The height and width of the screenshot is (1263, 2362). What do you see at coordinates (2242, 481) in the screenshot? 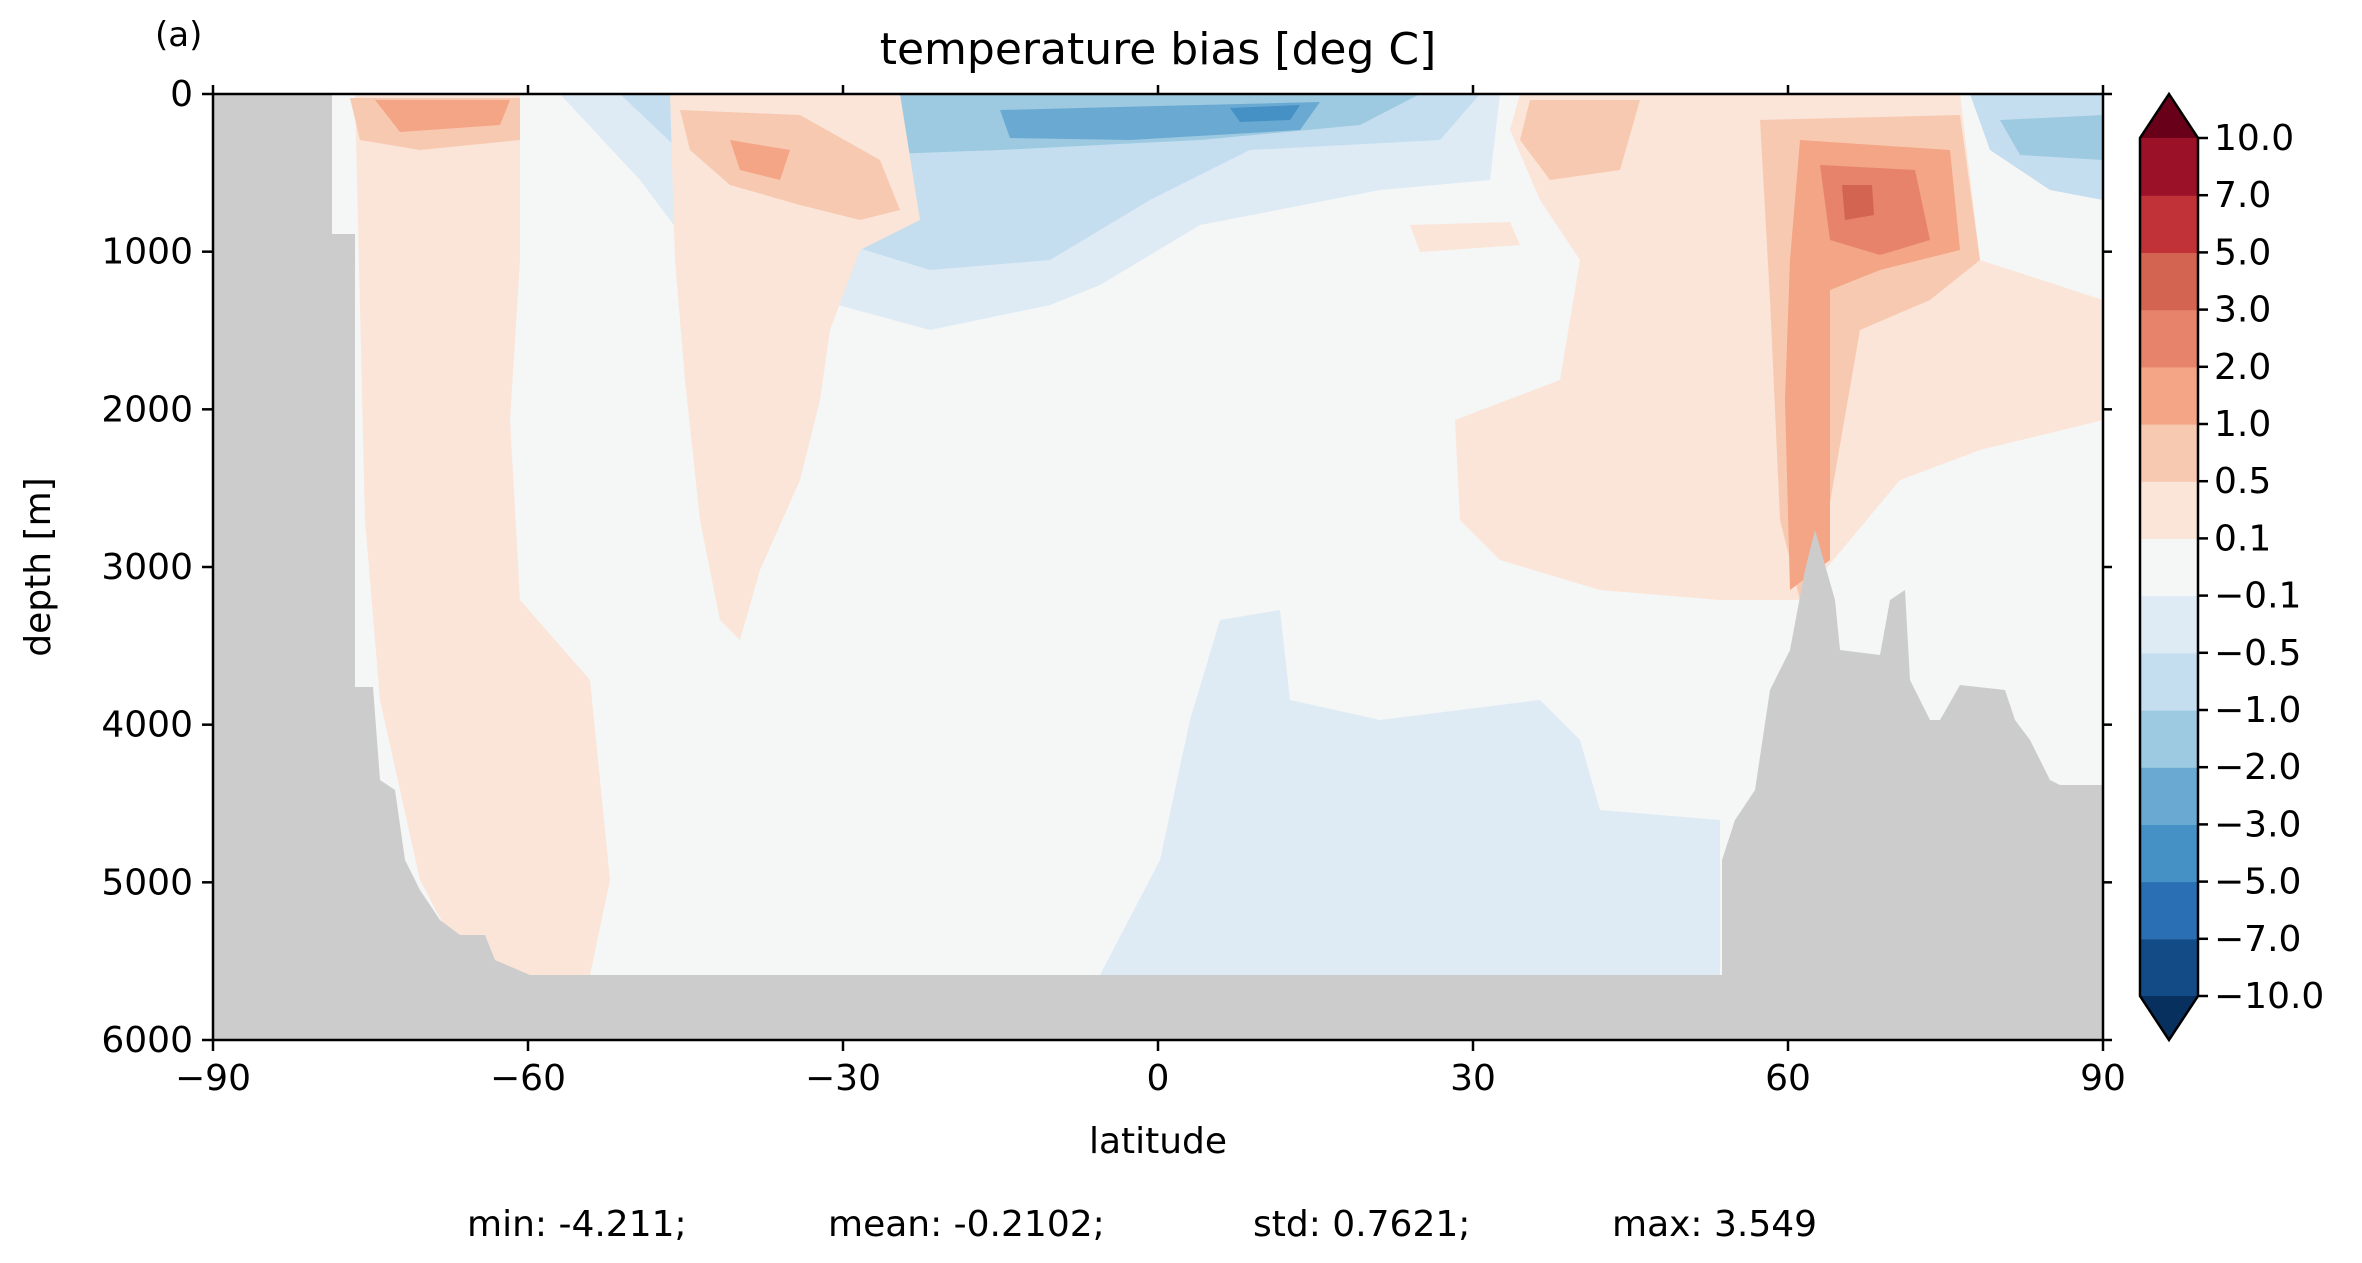
I see `colorbar-tick-label: 0.5` at bounding box center [2242, 481].